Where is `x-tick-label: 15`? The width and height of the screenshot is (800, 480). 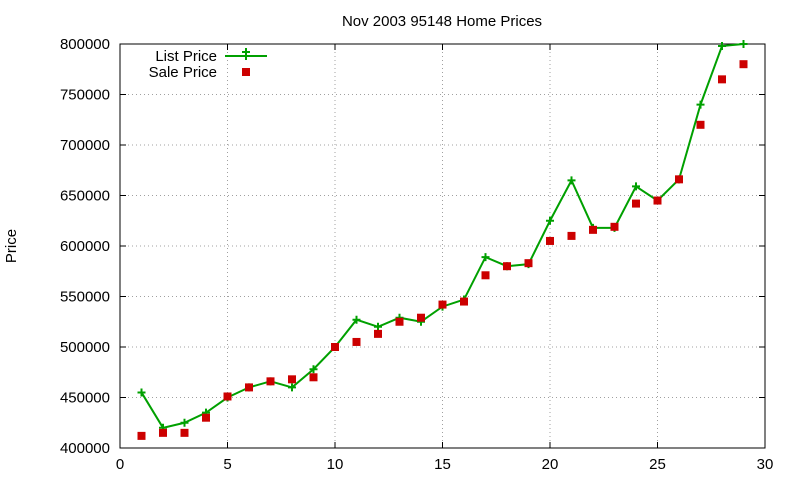 x-tick-label: 15 is located at coordinates (442, 464).